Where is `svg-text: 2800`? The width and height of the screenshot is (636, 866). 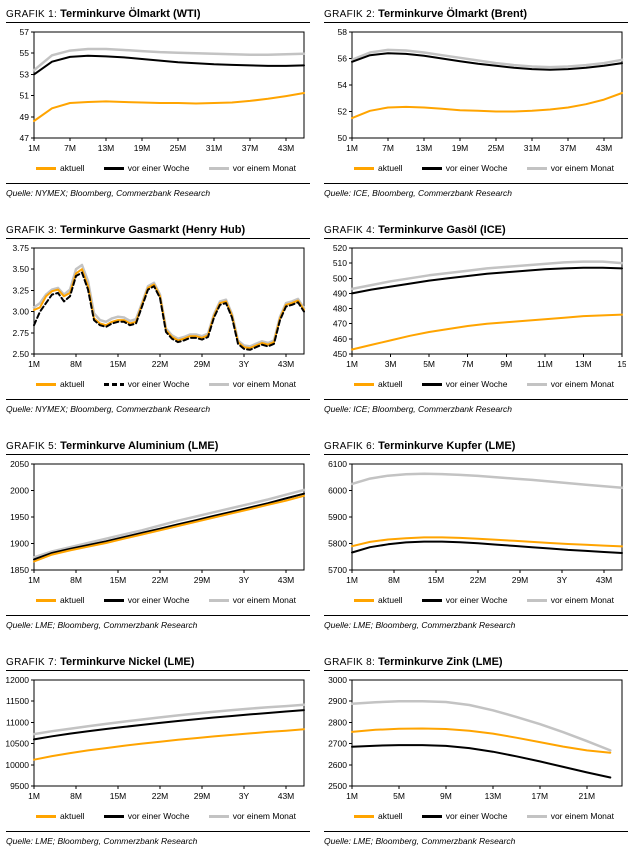
svg-text: 2800 is located at coordinates (337, 722).